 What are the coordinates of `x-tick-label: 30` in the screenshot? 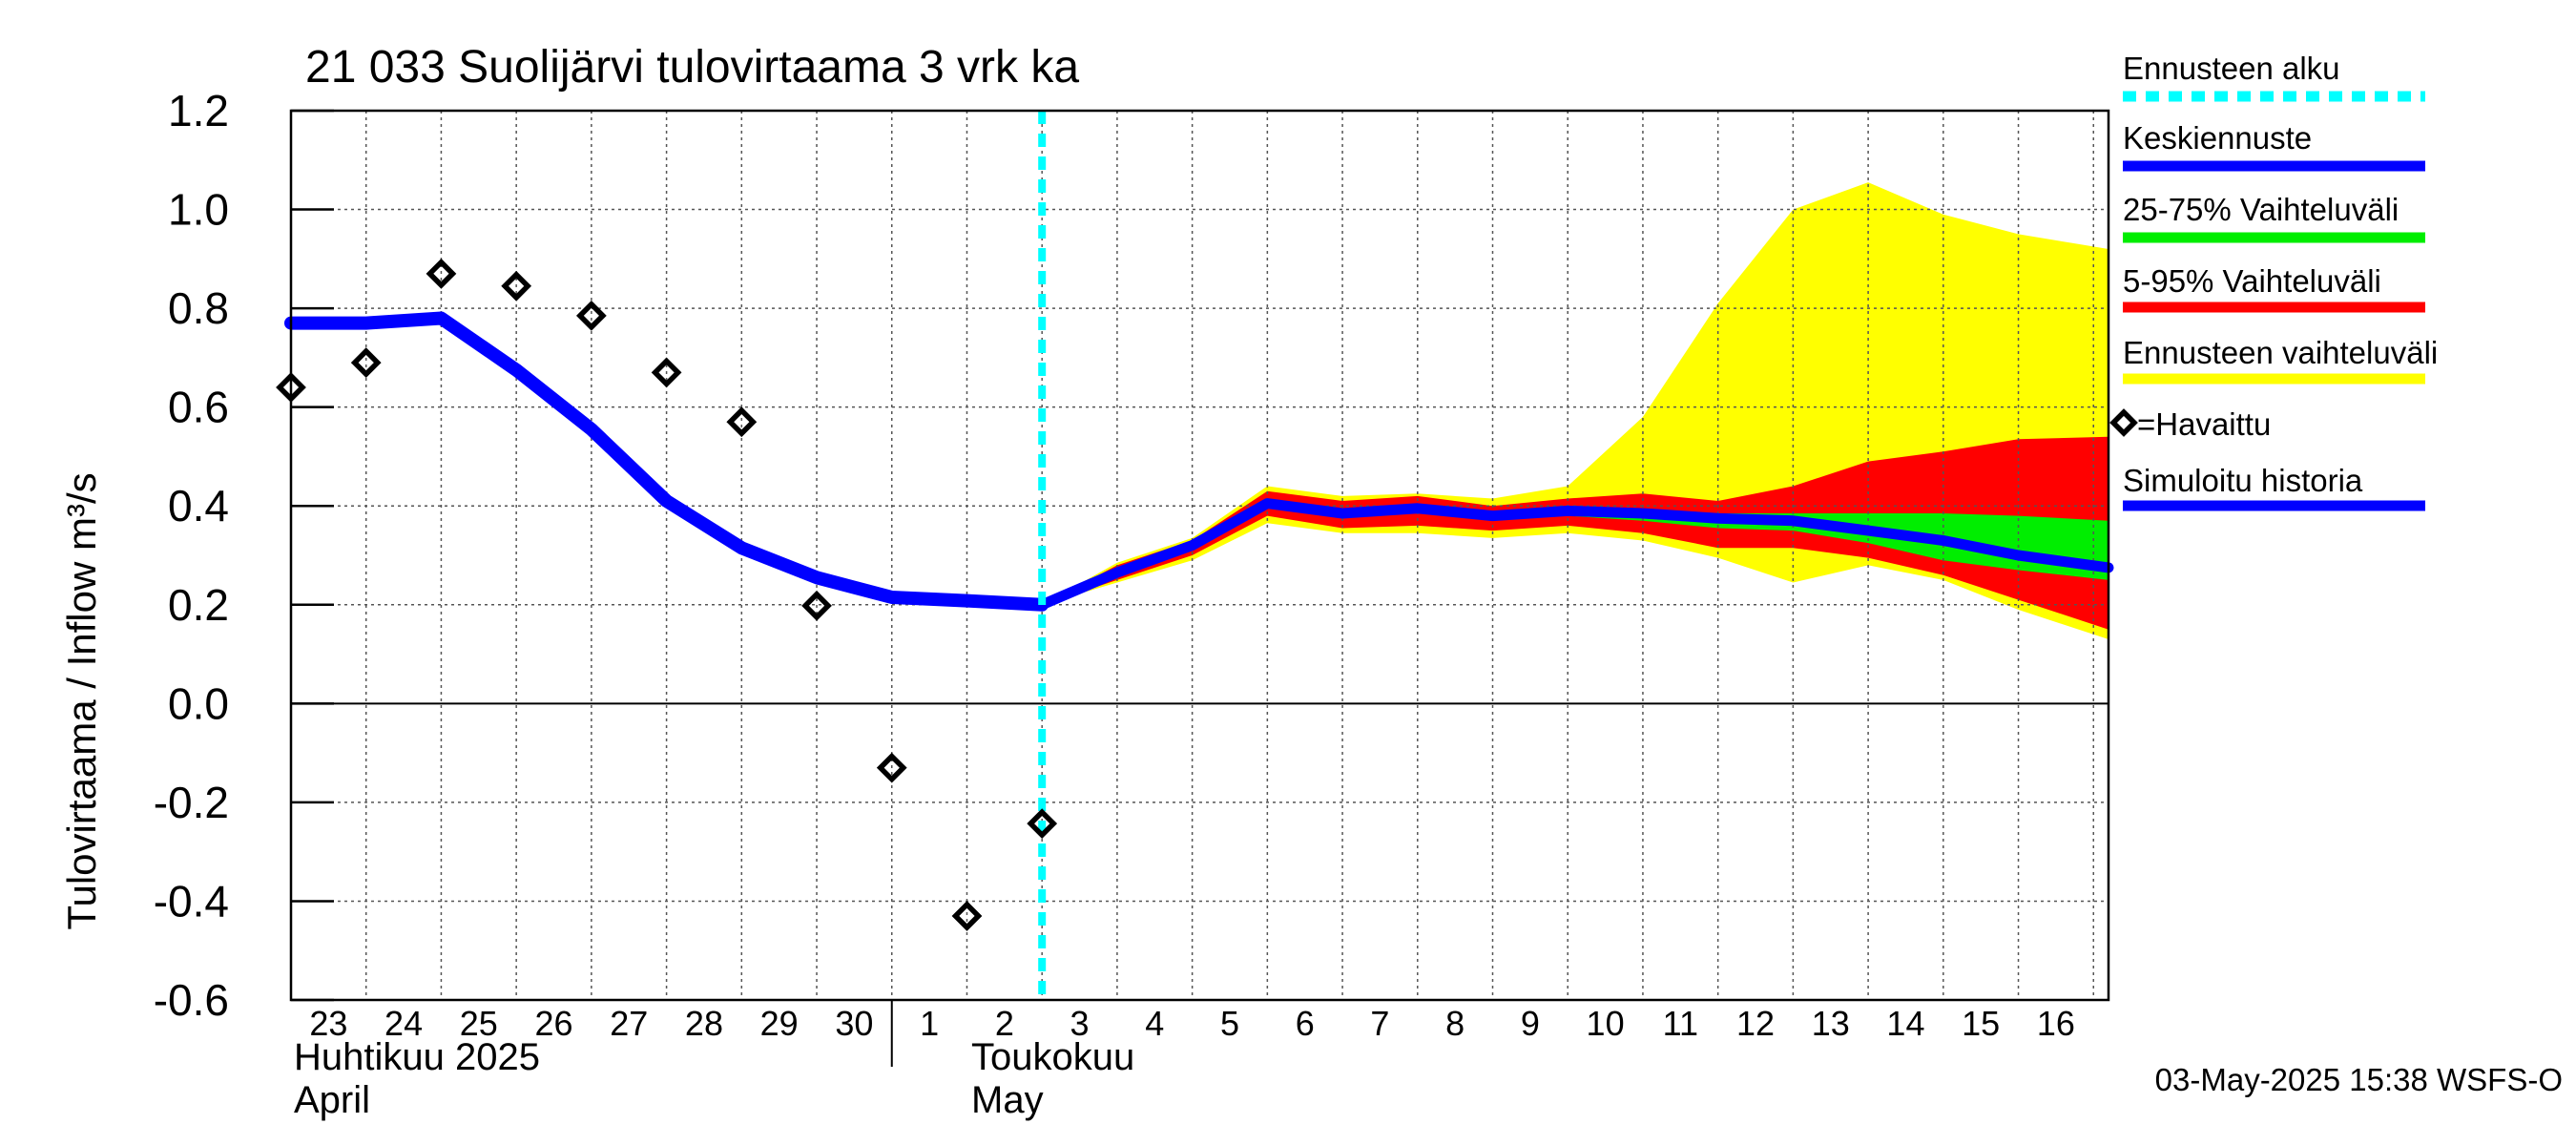 It's located at (854, 1023).